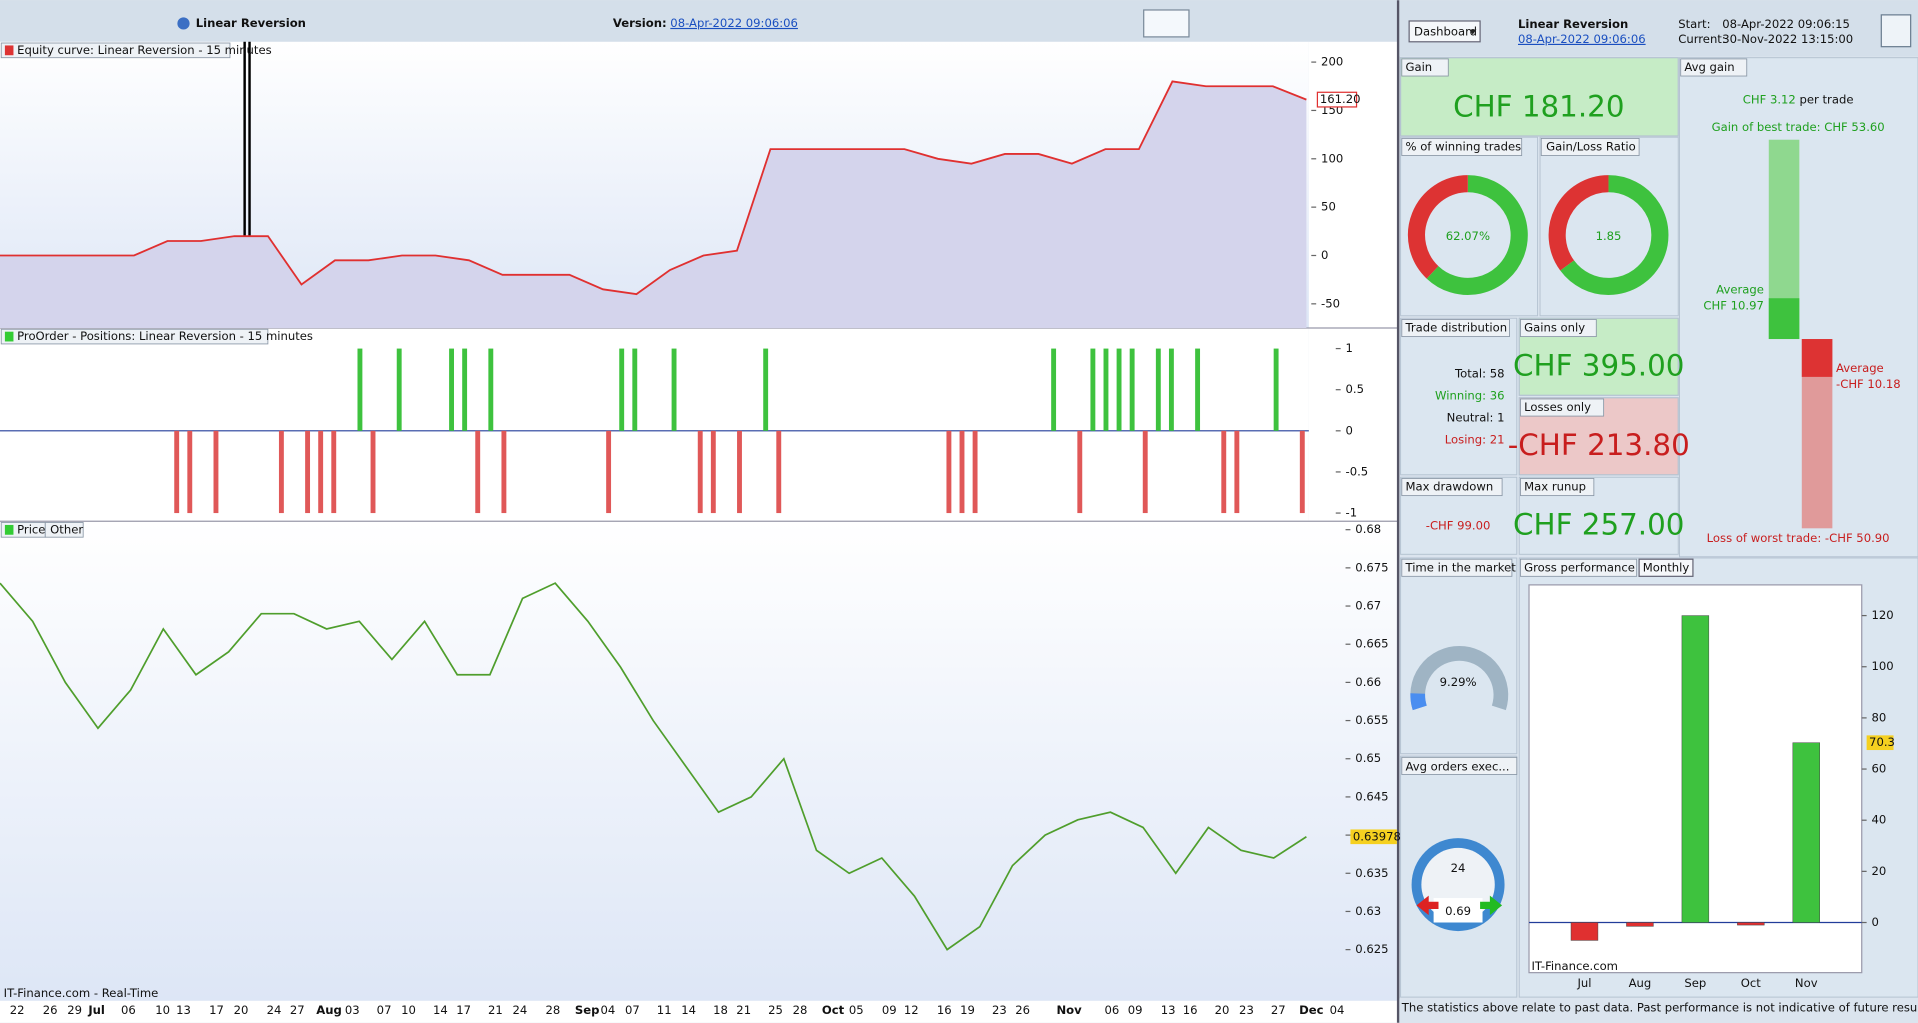 The image size is (1918, 1023). What do you see at coordinates (1500, 417) in the screenshot?
I see `row-value: 1` at bounding box center [1500, 417].